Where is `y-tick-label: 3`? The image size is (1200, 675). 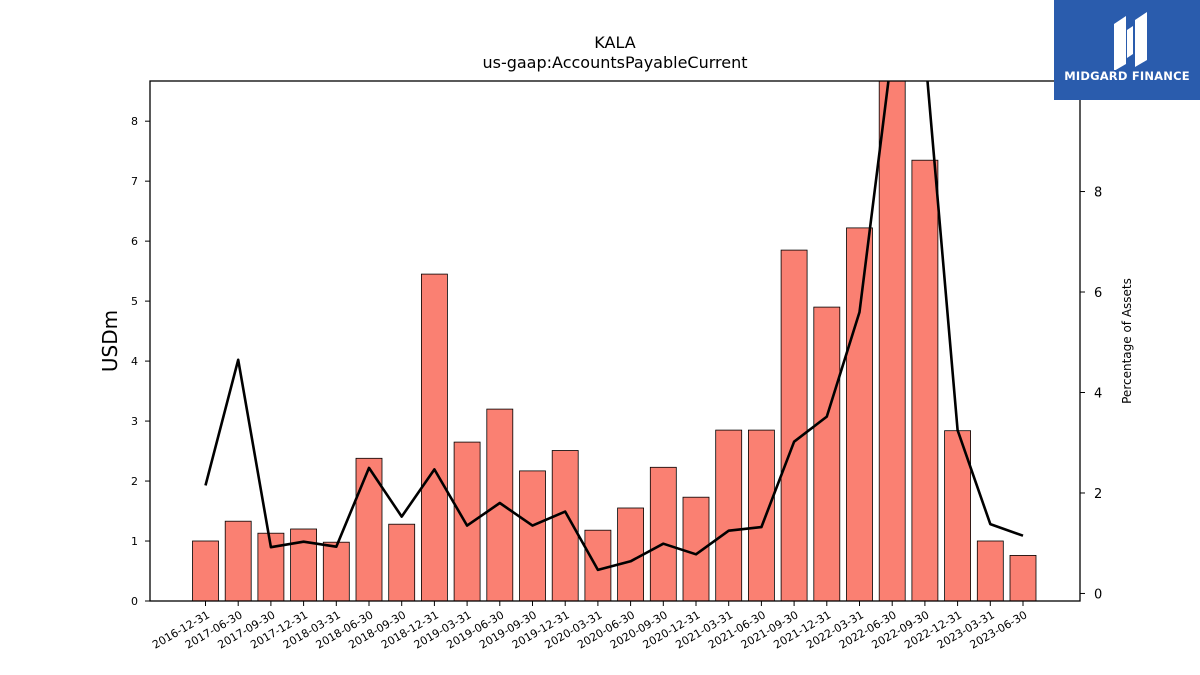
y-tick-label: 3 is located at coordinates (134, 421).